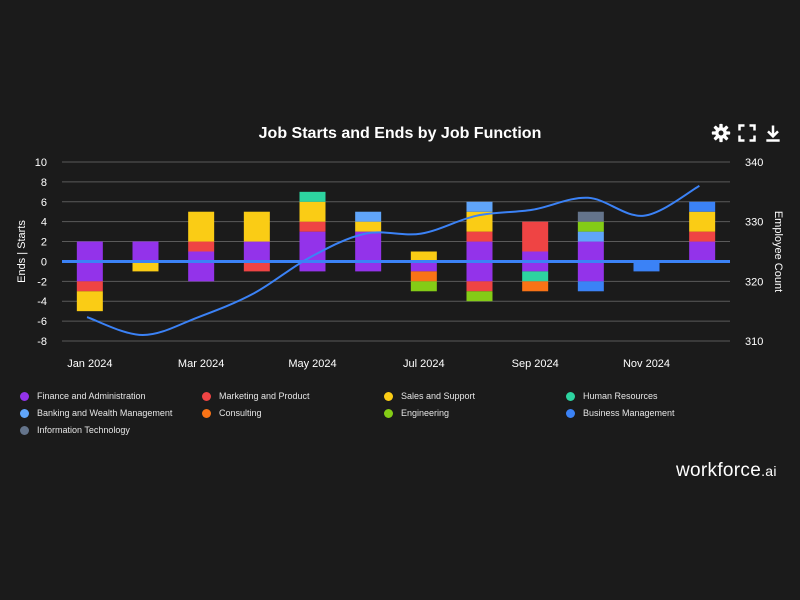 Image resolution: width=800 pixels, height=600 pixels. Describe the element at coordinates (240, 413) in the screenshot. I see `legend-label: Consulting` at that location.